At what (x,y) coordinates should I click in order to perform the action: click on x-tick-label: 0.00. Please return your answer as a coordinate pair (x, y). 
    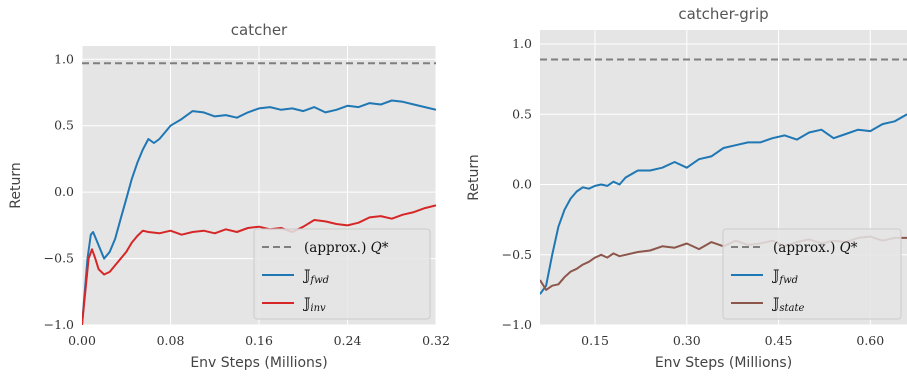
    Looking at the image, I should click on (82, 340).